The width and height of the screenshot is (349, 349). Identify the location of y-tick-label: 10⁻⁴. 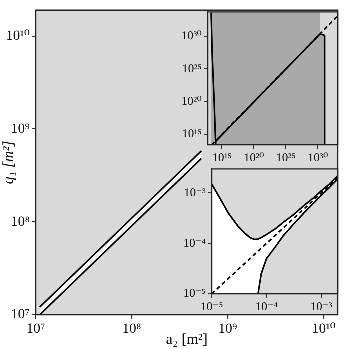
(194, 243).